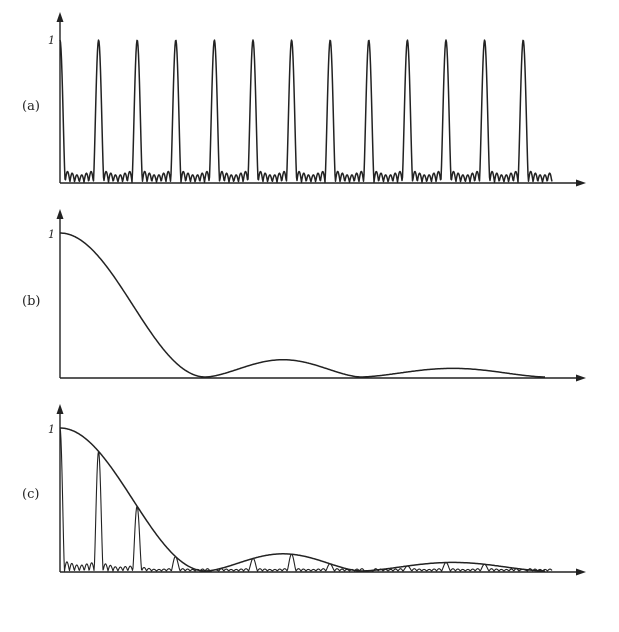  What do you see at coordinates (51, 40) in the screenshot?
I see `panel-a-y-tick: 1` at bounding box center [51, 40].